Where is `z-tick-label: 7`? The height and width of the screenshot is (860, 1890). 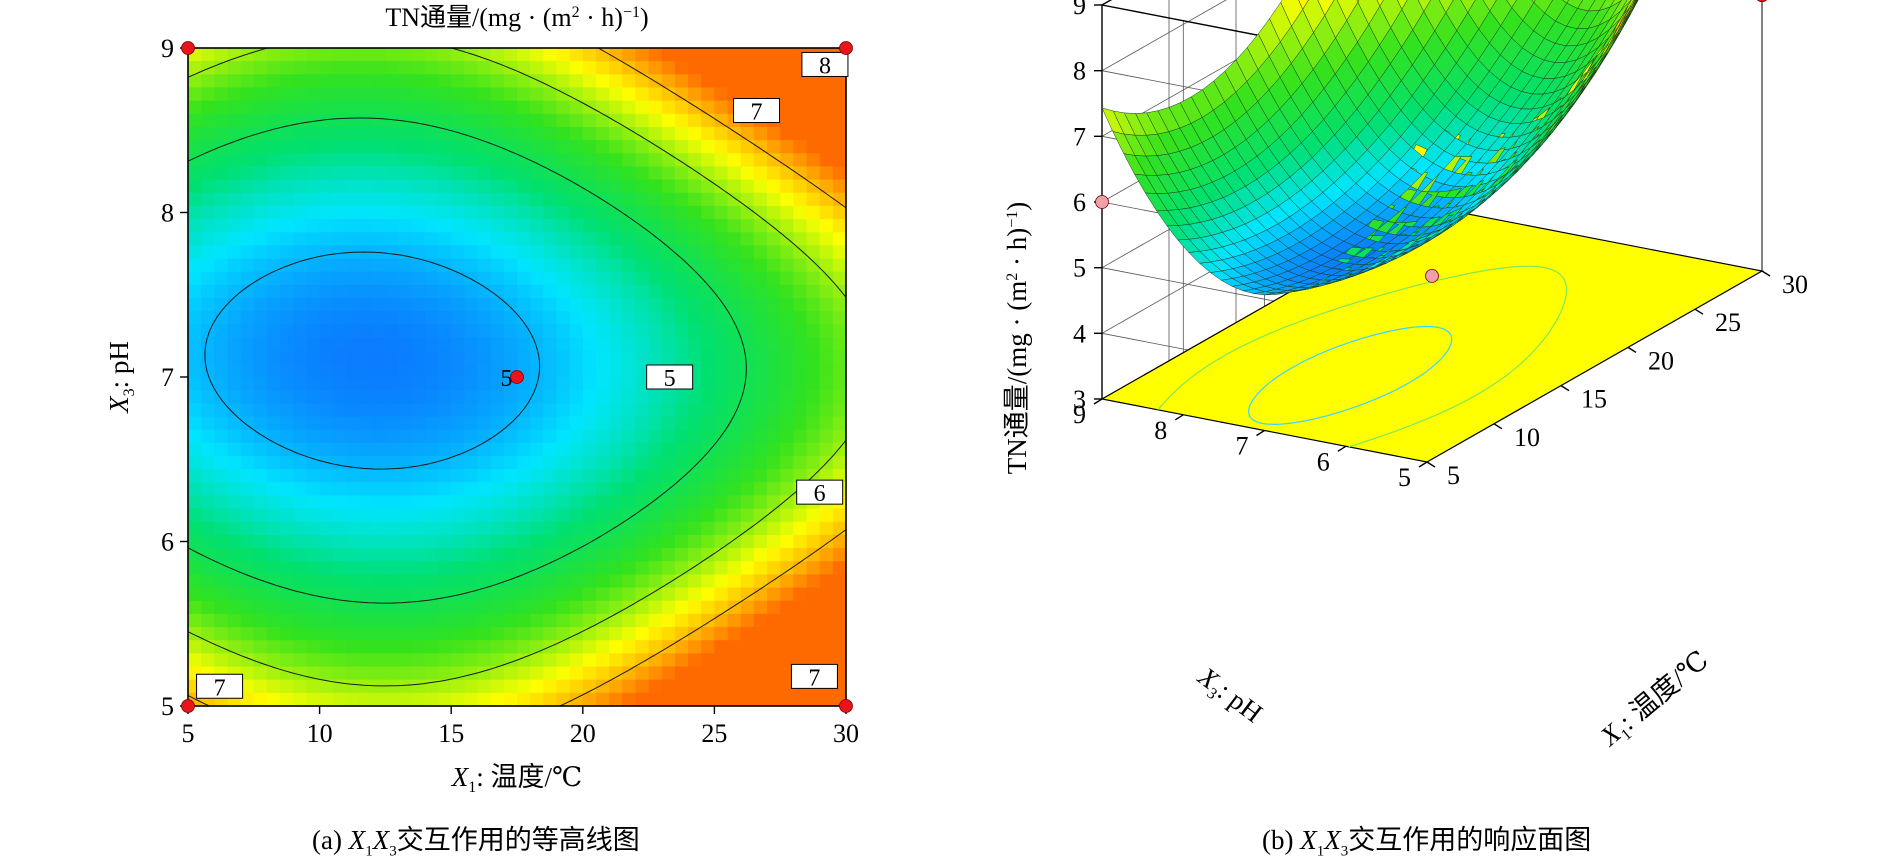 z-tick-label: 7 is located at coordinates (1079, 136).